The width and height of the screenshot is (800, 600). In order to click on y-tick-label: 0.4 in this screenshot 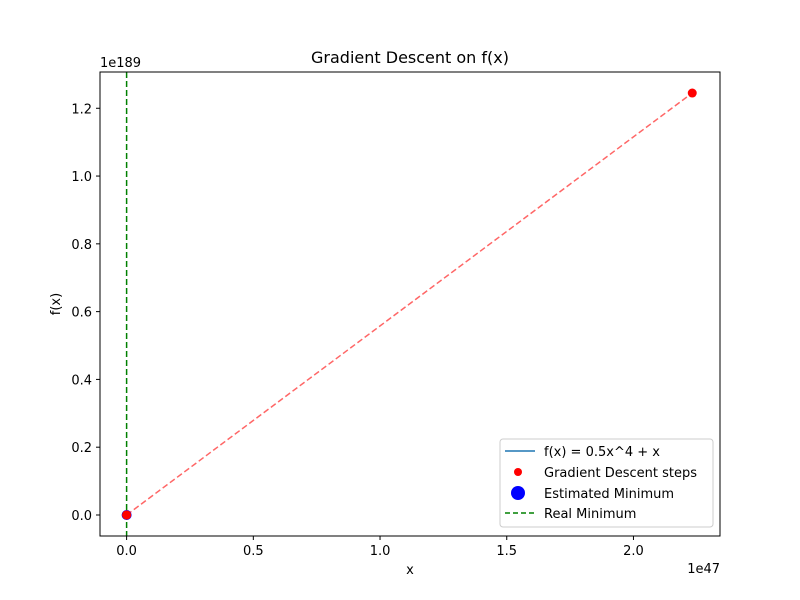, I will do `click(81, 380)`.